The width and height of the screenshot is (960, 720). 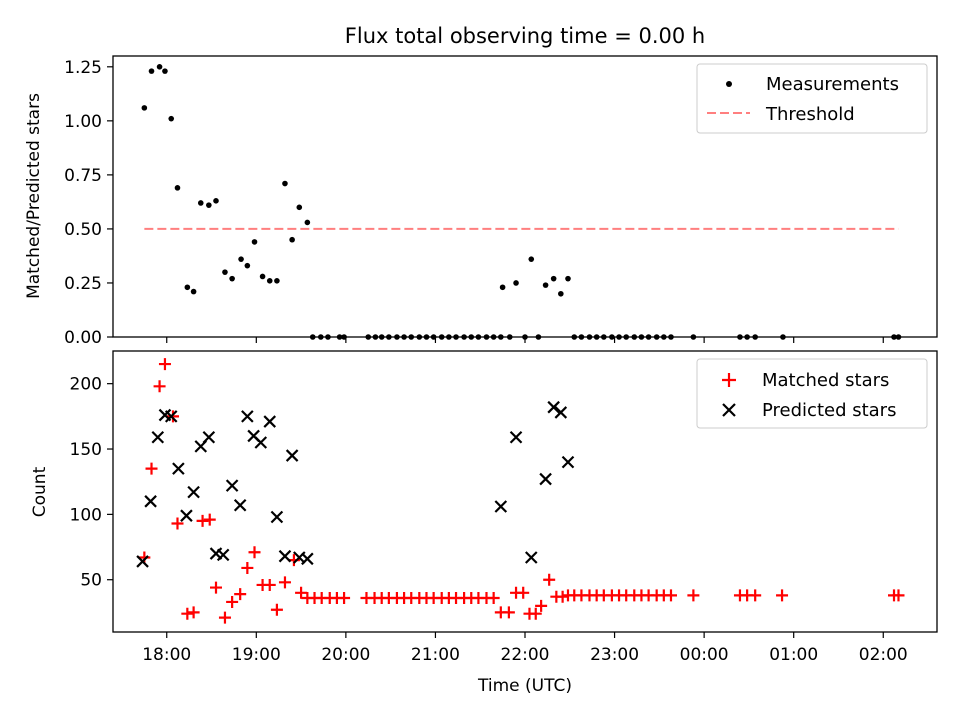 I want to click on x-tick-label: 19:00, so click(x=256, y=655).